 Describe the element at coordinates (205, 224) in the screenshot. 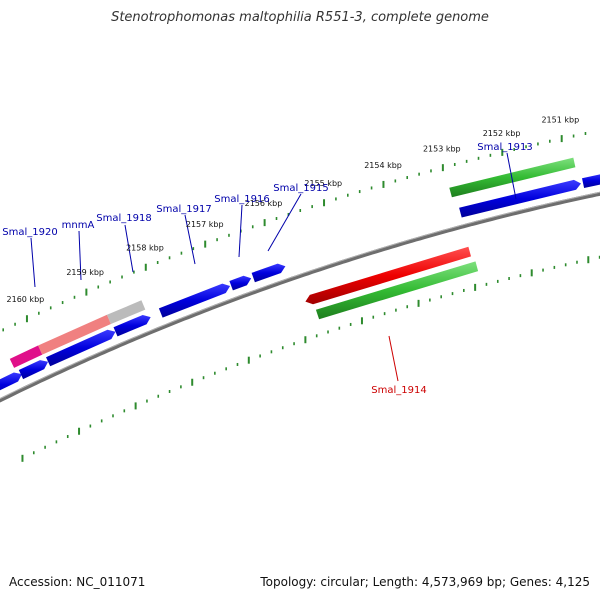

I see `scale-label: 2157 kbp` at that location.